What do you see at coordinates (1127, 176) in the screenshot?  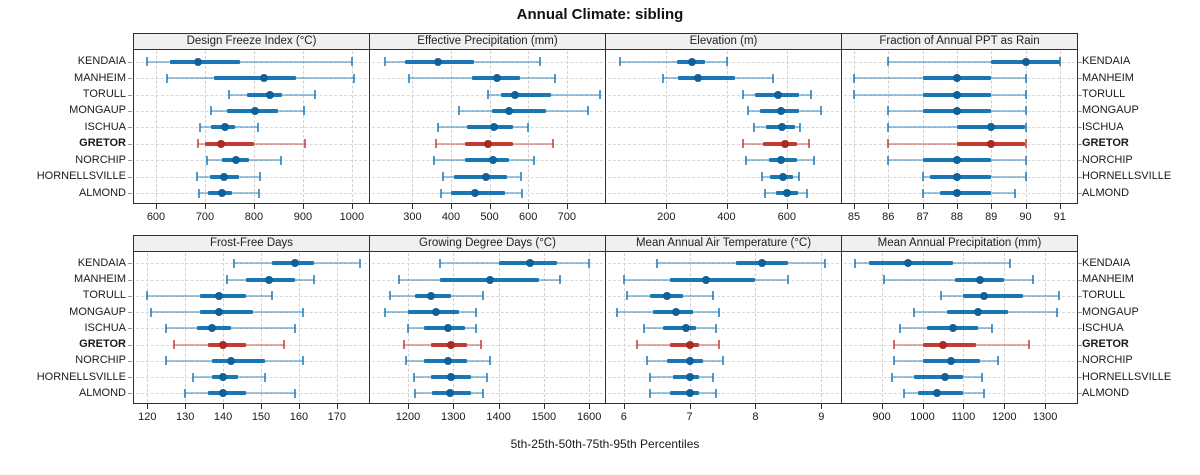 I see `row-label-right-hornellsville: HORNELLSVILLE` at bounding box center [1127, 176].